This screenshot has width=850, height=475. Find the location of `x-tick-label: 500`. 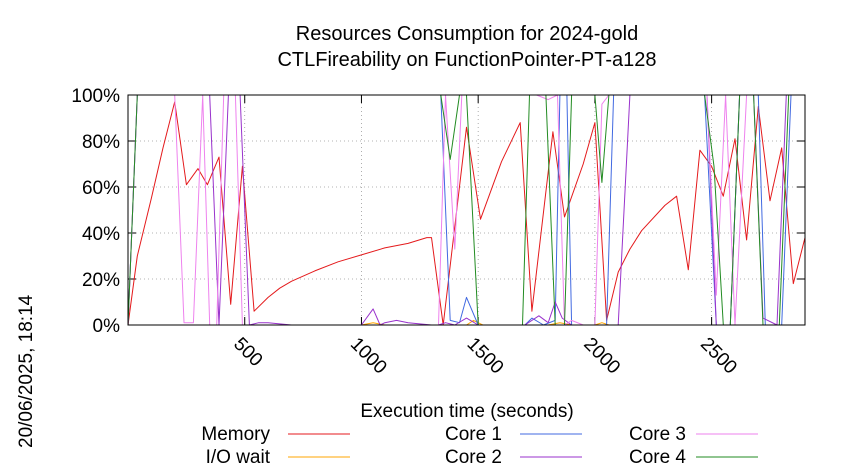

x-tick-label: 500 is located at coordinates (247, 352).